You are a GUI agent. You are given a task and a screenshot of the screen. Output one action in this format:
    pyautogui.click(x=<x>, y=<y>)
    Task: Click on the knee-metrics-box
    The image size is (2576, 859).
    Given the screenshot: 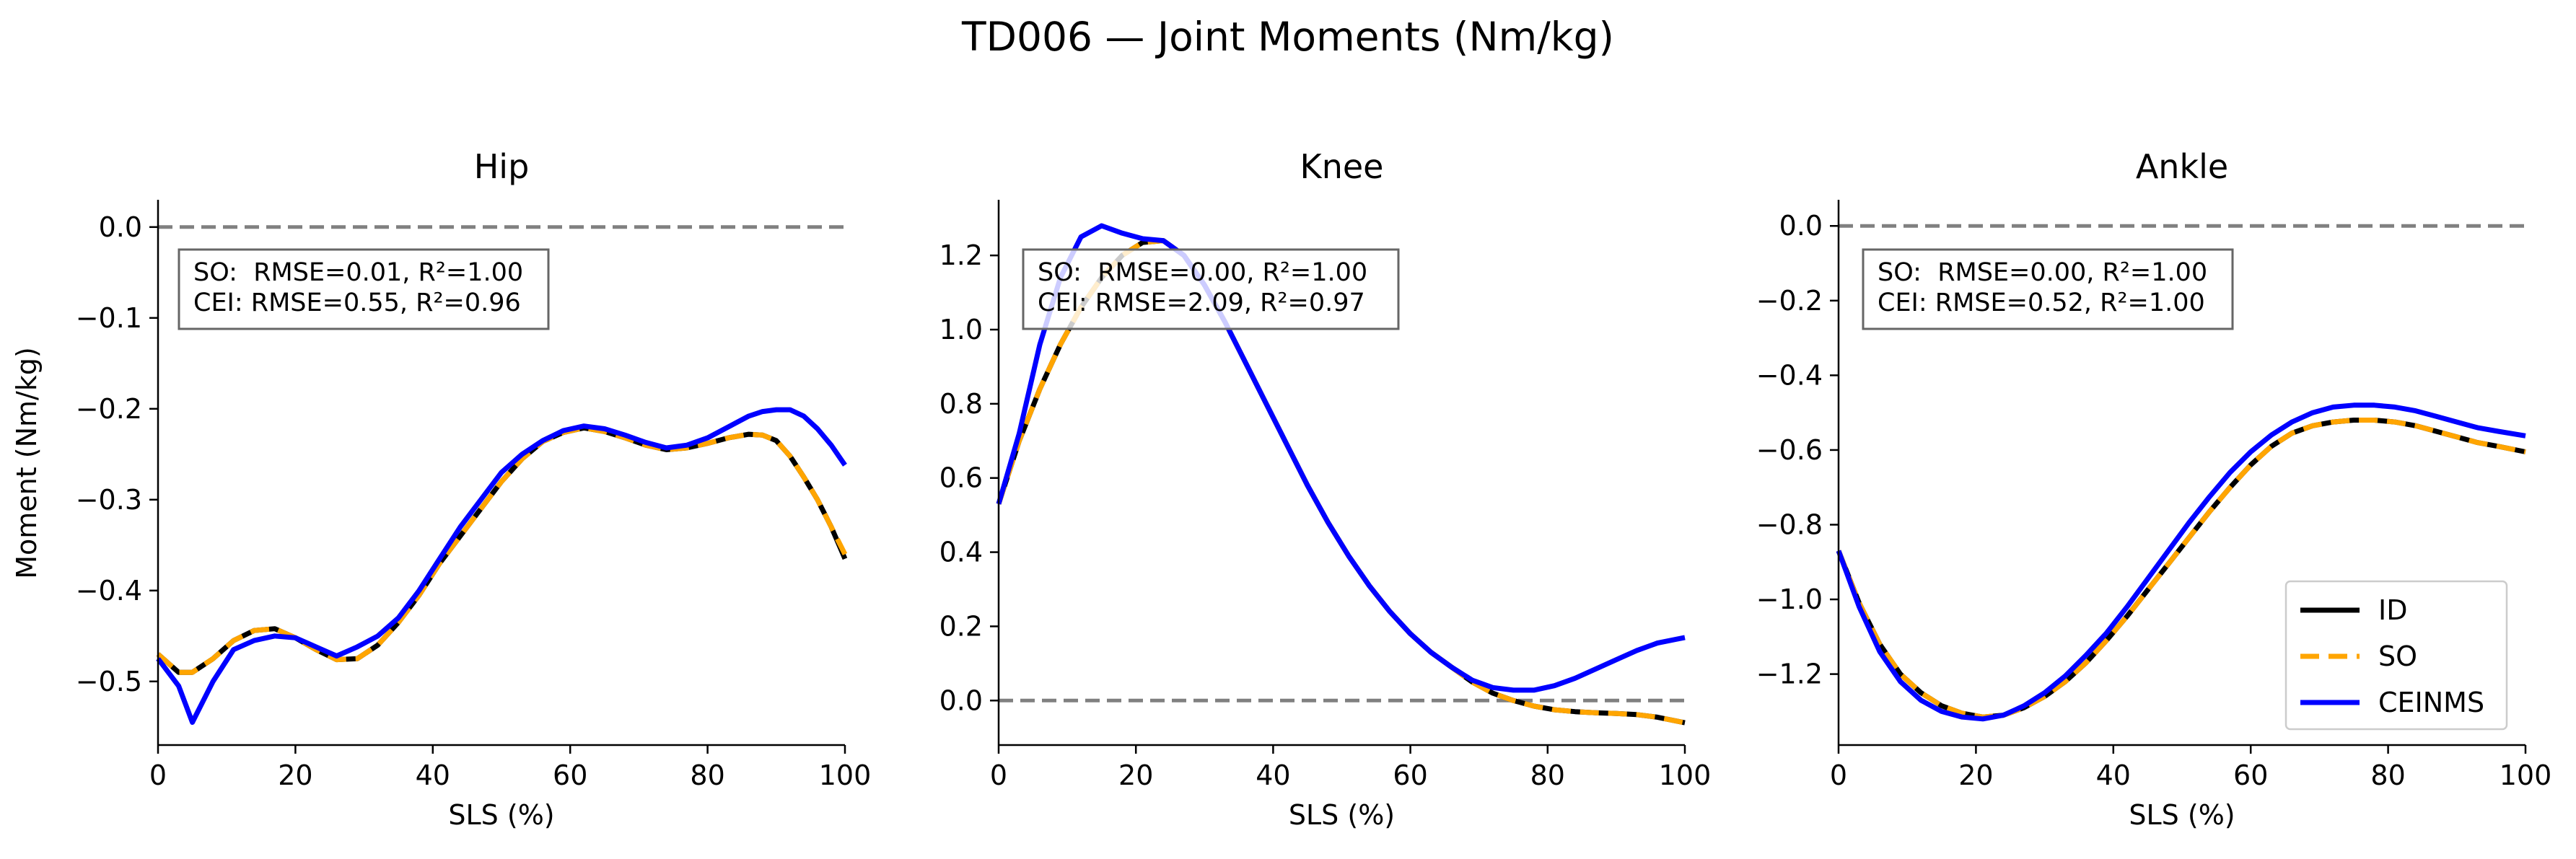 What is the action you would take?
    pyautogui.click(x=1211, y=289)
    